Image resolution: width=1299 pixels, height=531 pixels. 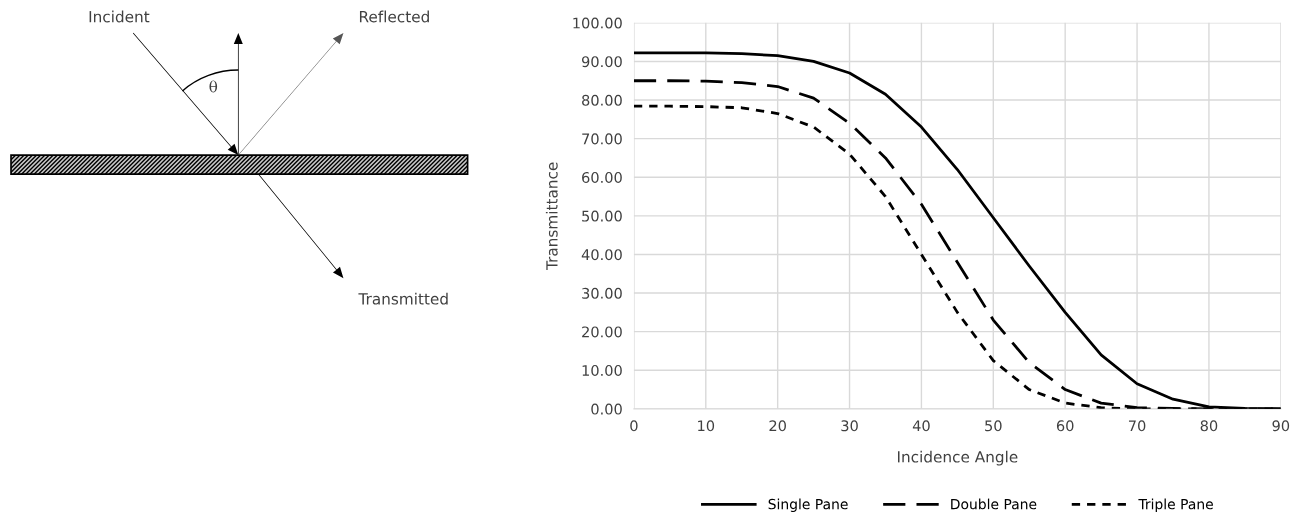 What do you see at coordinates (602, 370) in the screenshot?
I see `y-tick-label: 10.00` at bounding box center [602, 370].